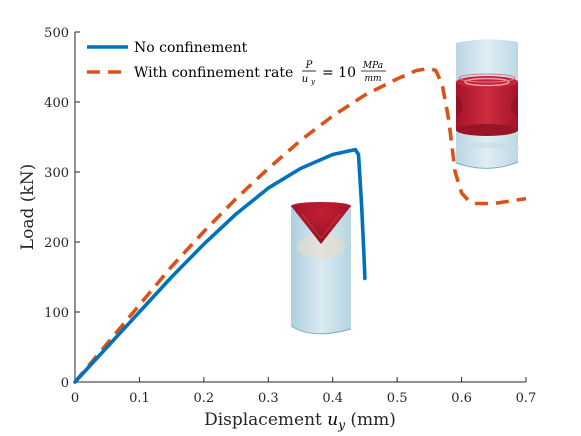  I want to click on y-tick-label: 0, so click(65, 383).